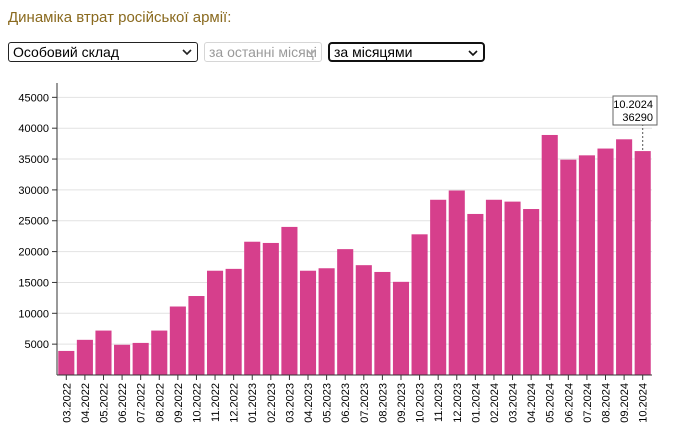  I want to click on y-tick-label: 45000, so click(33, 98).